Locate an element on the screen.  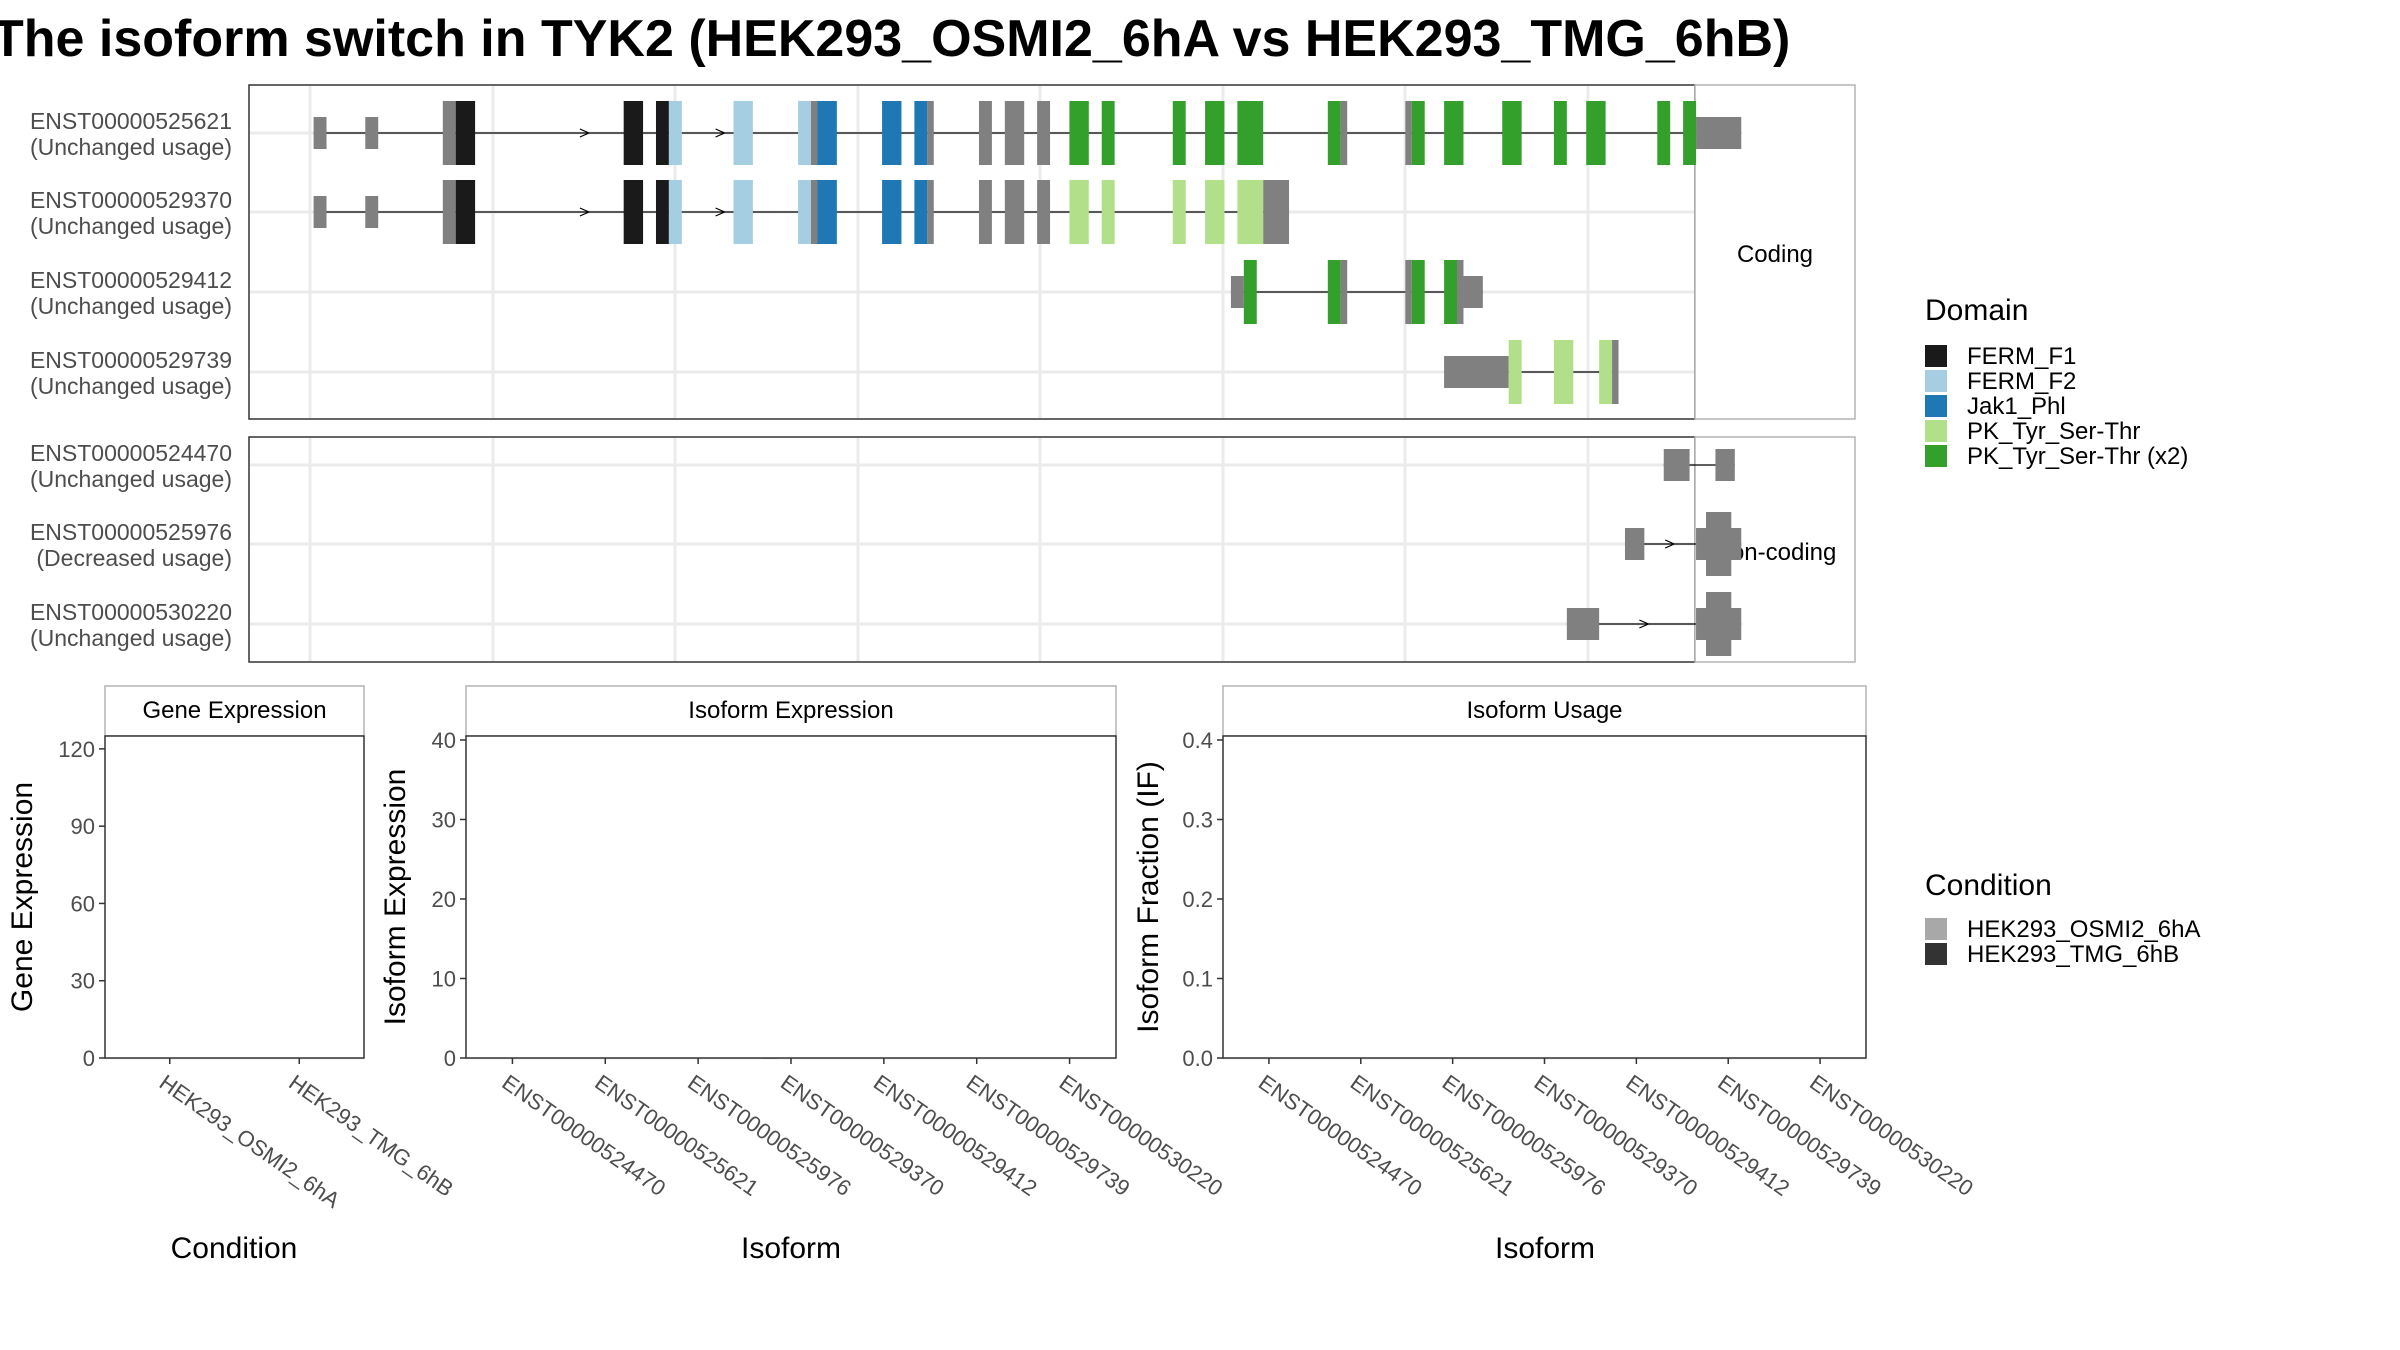
y-tick-label: 0.2 is located at coordinates (1197, 899).